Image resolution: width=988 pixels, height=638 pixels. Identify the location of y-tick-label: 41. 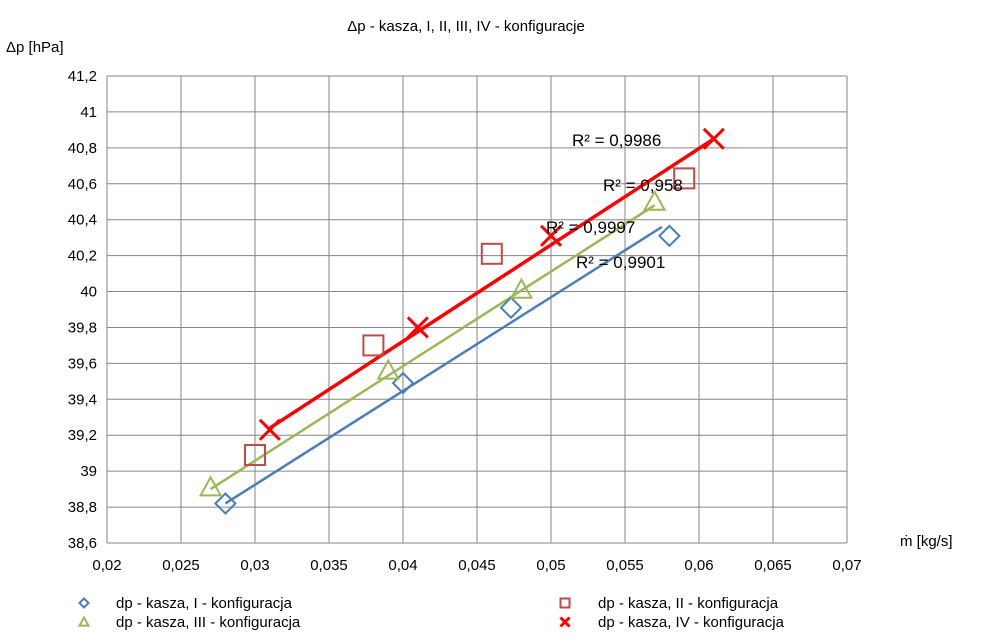
(88, 112).